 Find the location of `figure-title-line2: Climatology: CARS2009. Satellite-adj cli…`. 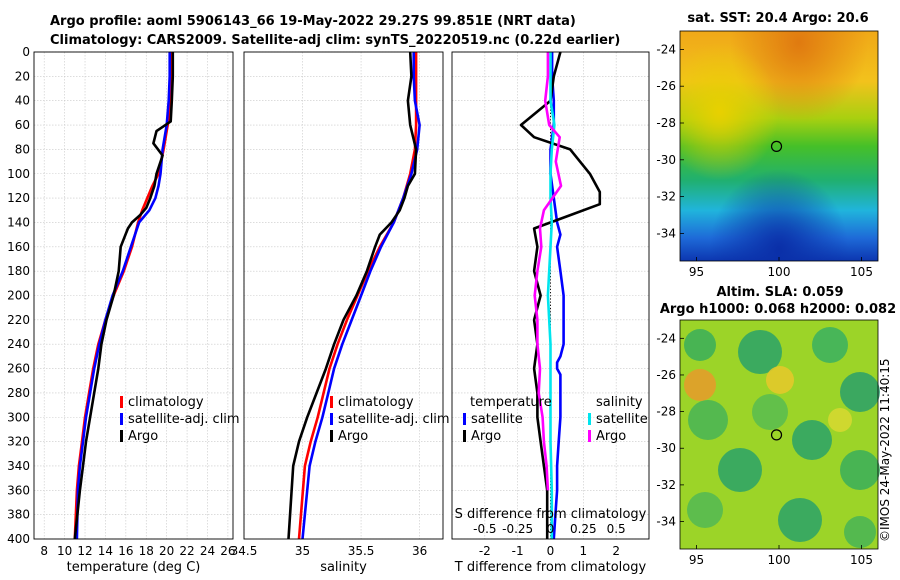

figure-title-line2: Climatology: CARS2009. Satellite-adj cli… is located at coordinates (335, 40).